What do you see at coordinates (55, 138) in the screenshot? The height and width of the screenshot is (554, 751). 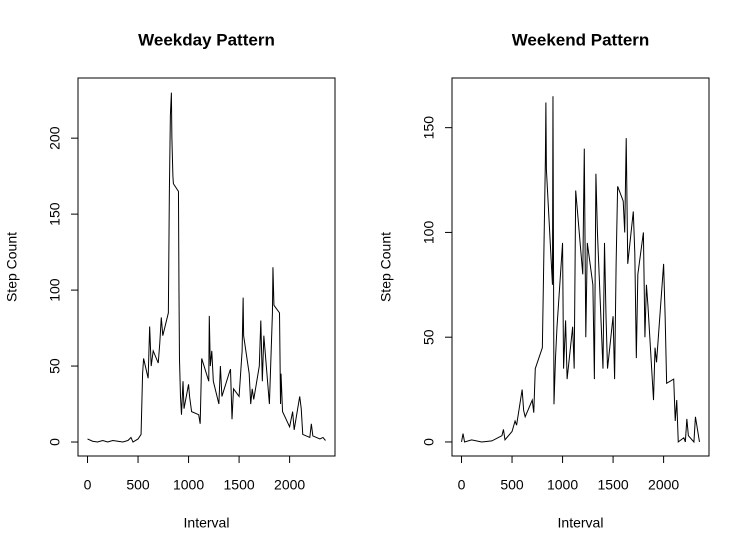 I see `y-tick-label: 200` at bounding box center [55, 138].